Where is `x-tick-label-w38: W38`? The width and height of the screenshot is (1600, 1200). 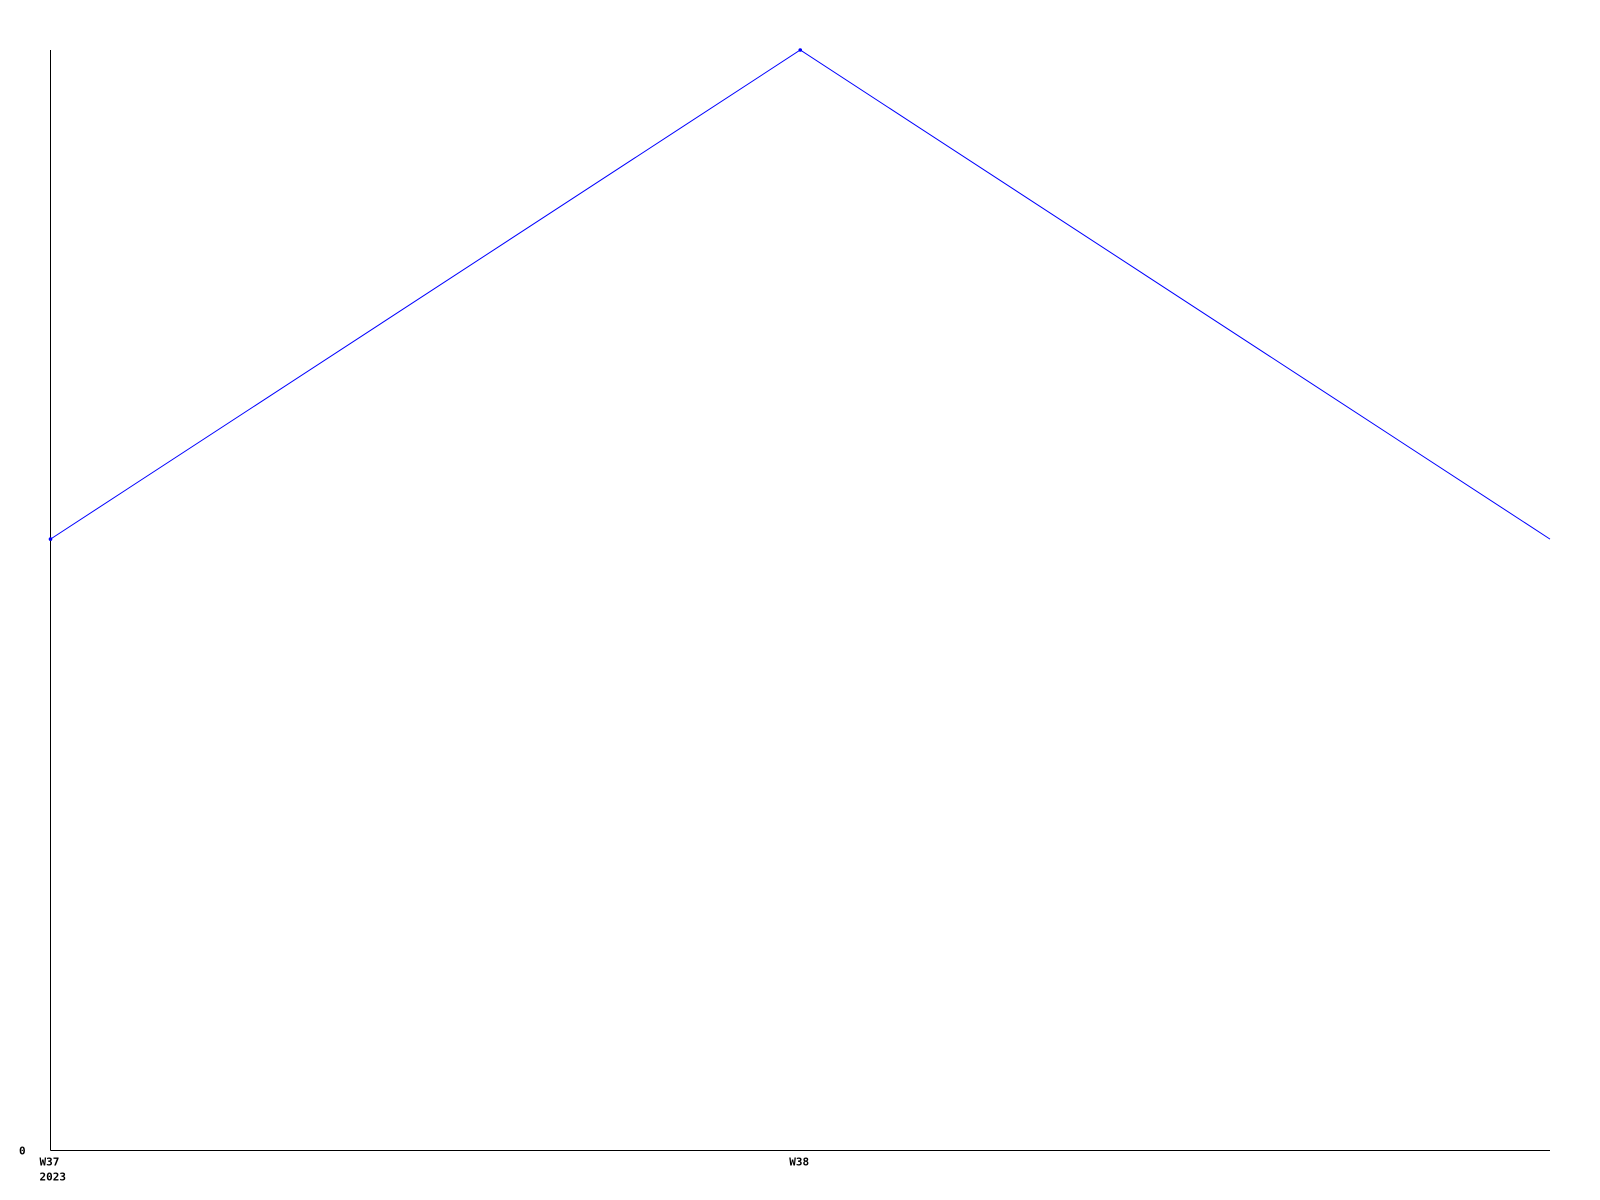 x-tick-label-w38: W38 is located at coordinates (799, 1162).